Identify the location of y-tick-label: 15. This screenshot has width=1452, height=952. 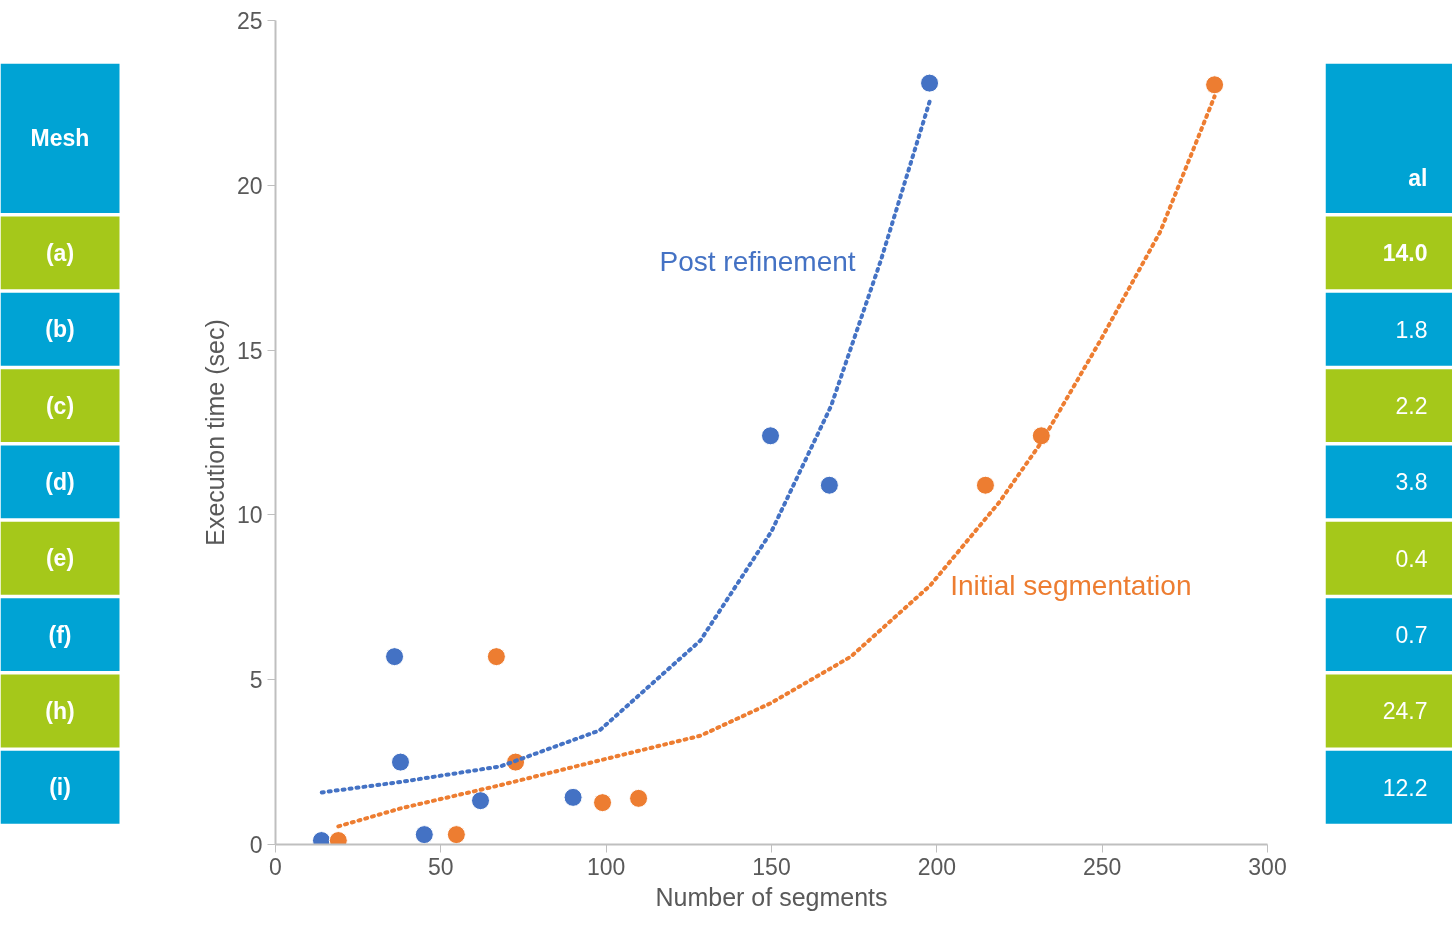
(249, 350).